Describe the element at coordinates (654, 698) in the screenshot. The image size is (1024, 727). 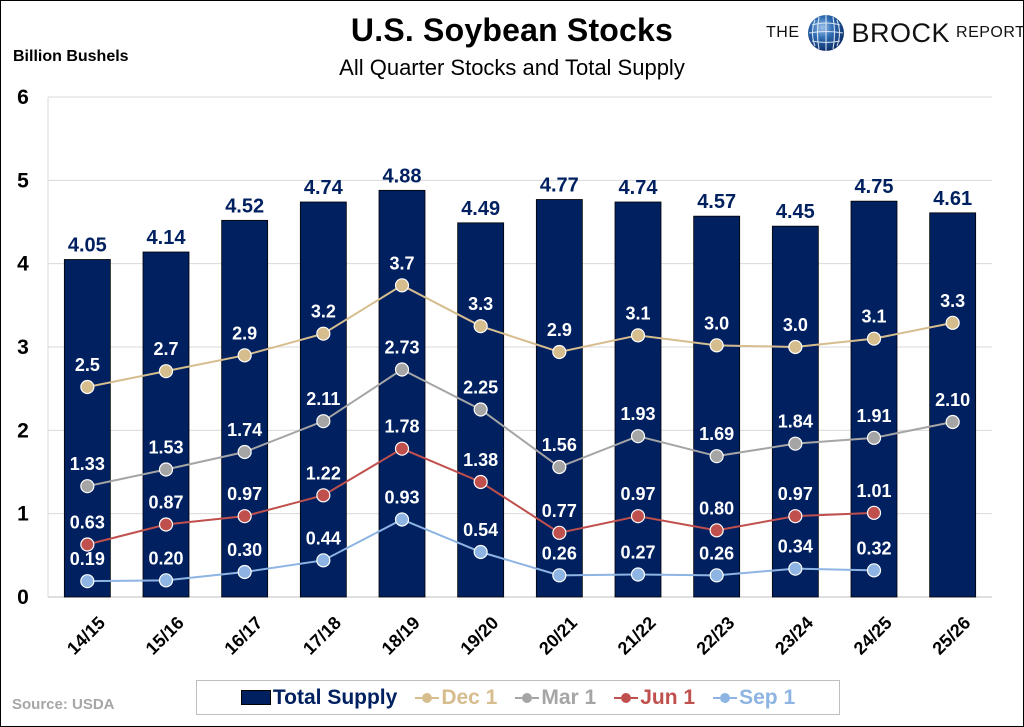
I see `legend-item-jun1: Jun 1` at that location.